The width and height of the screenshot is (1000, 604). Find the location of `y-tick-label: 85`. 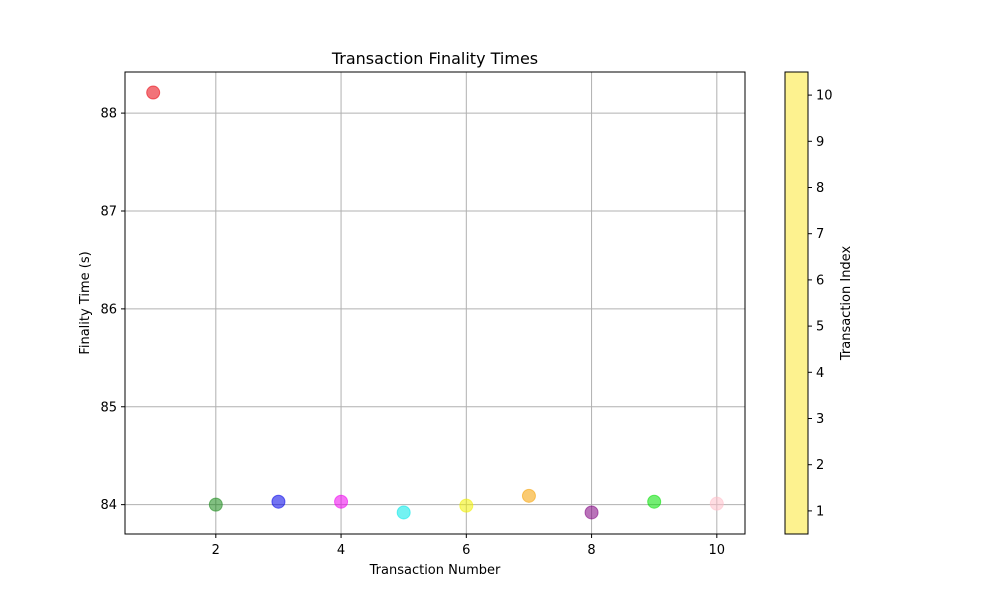

y-tick-label: 85 is located at coordinates (108, 407).